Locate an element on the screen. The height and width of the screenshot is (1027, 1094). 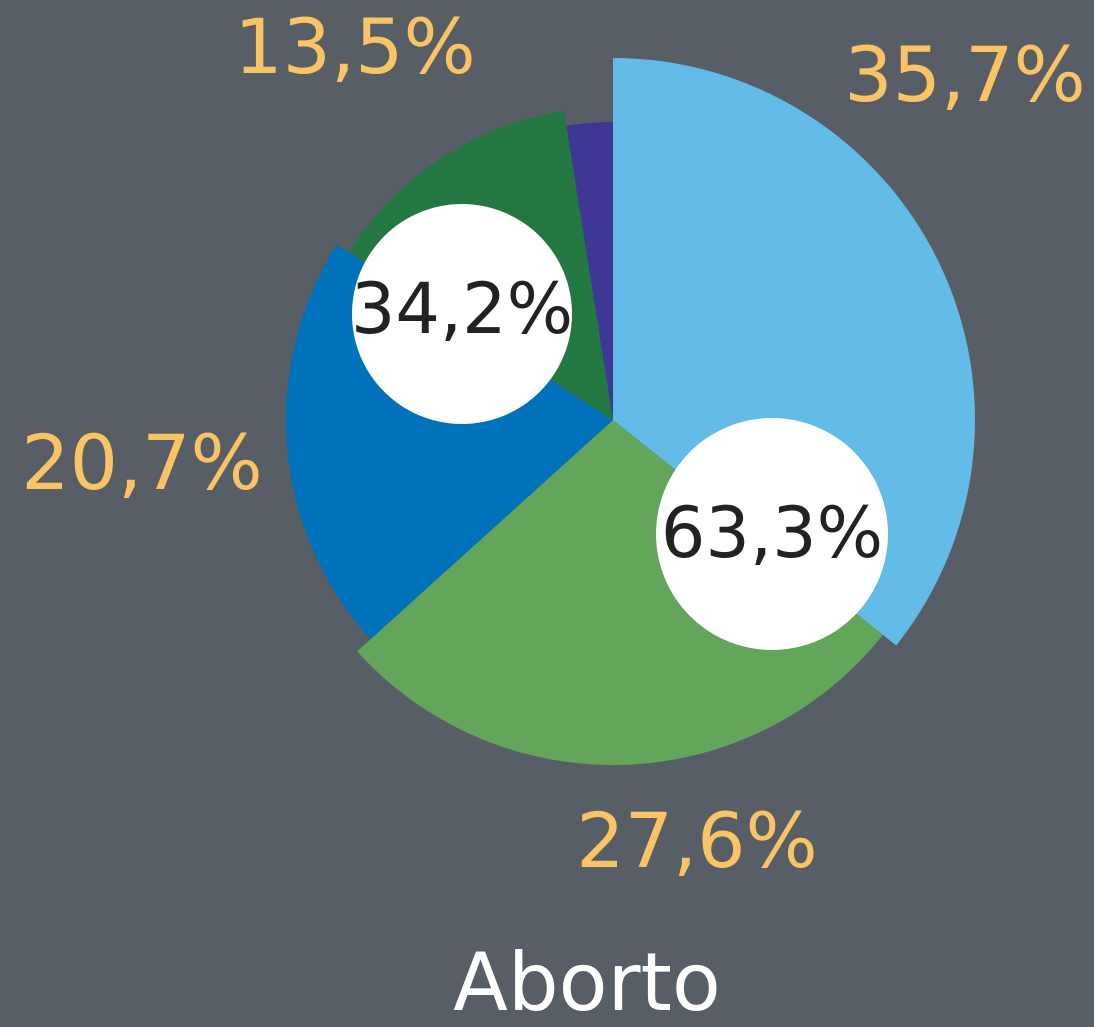
annotation: 34,2% is located at coordinates (462, 309).